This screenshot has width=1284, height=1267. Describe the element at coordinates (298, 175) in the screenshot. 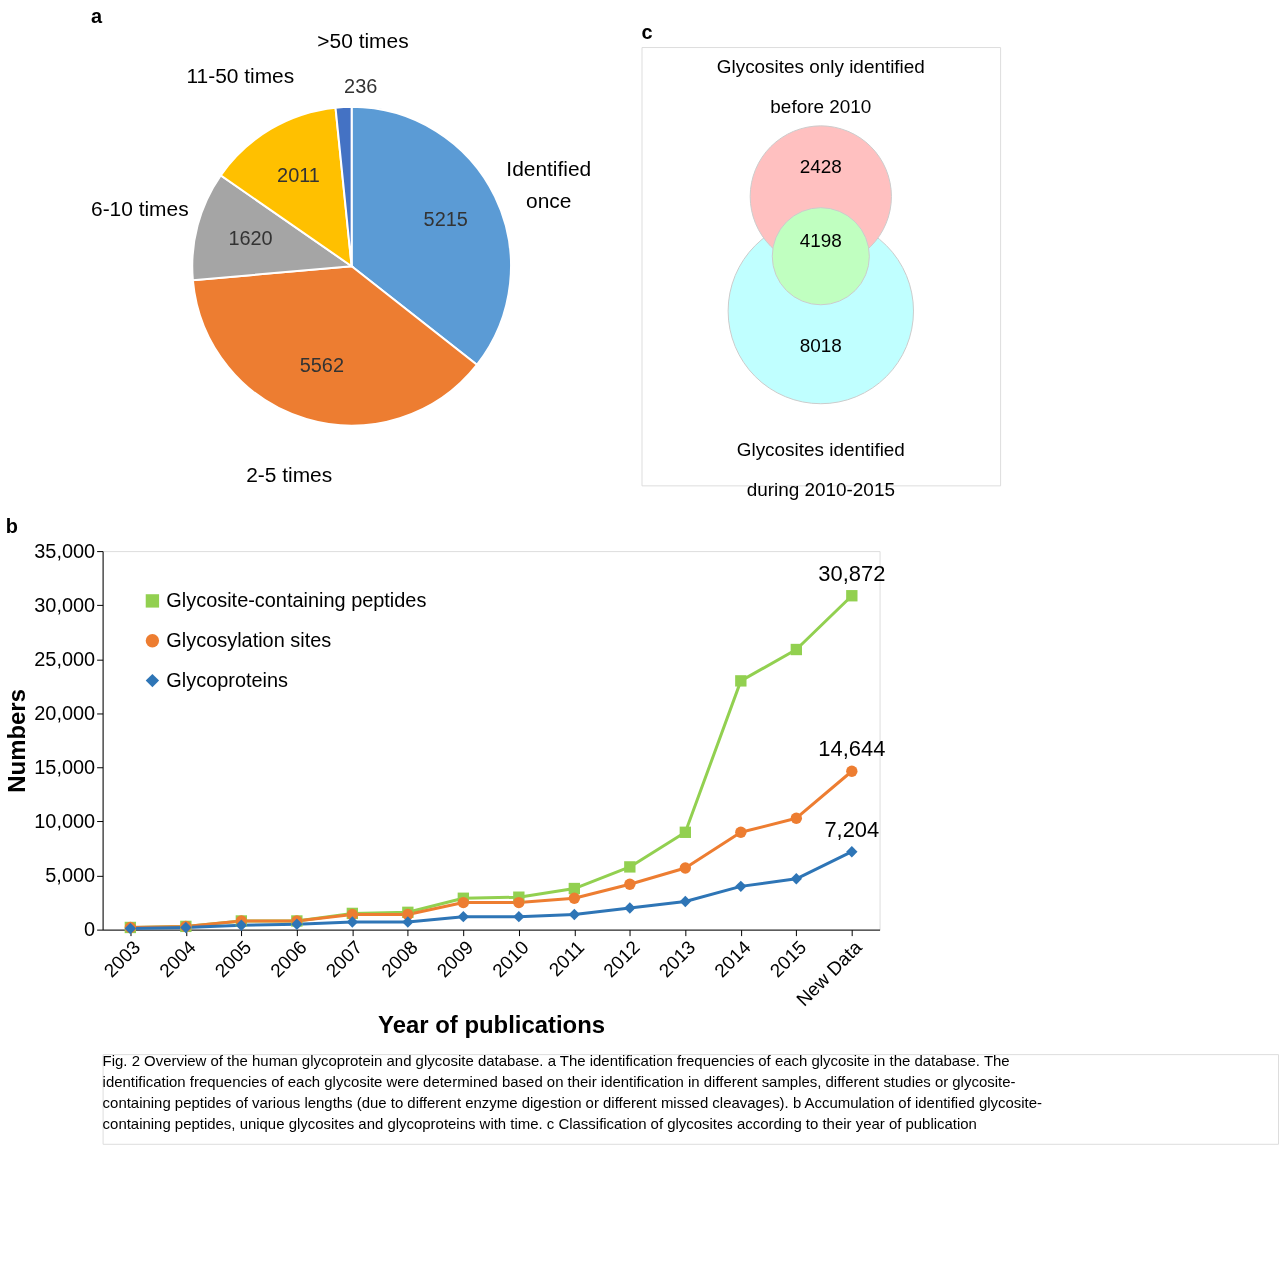

I see `data-label: 2011` at that location.